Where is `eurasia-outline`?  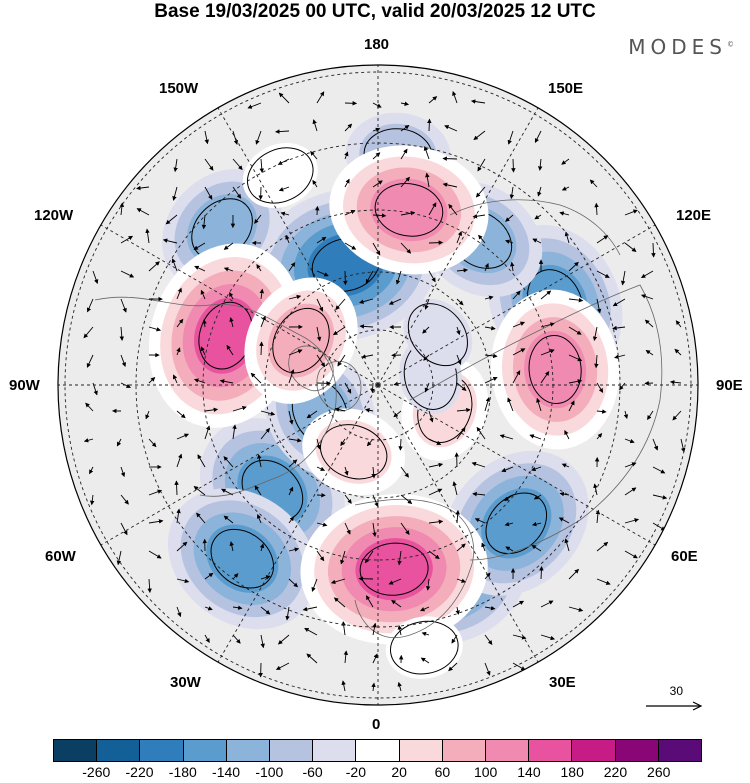
eurasia-outline is located at coordinates (536, 422).